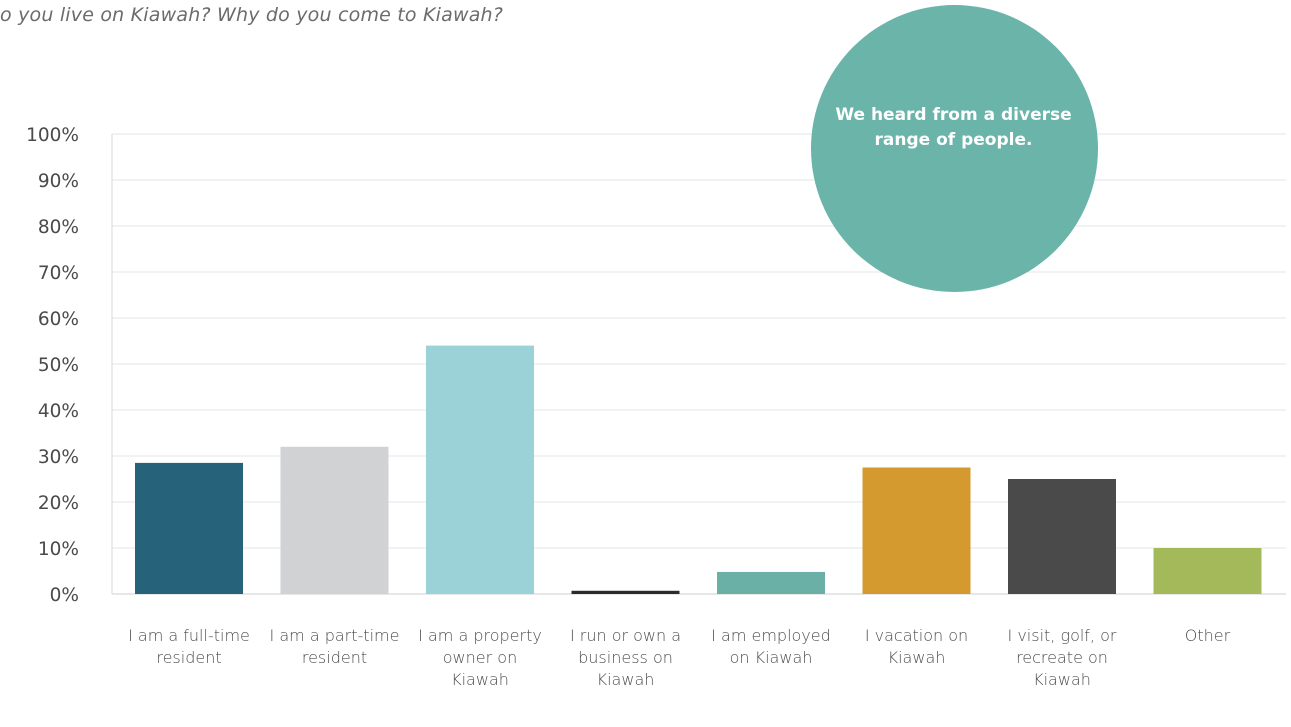 This screenshot has height=727, width=1291. Describe the element at coordinates (58, 549) in the screenshot. I see `y-tick-label: 10%` at that location.